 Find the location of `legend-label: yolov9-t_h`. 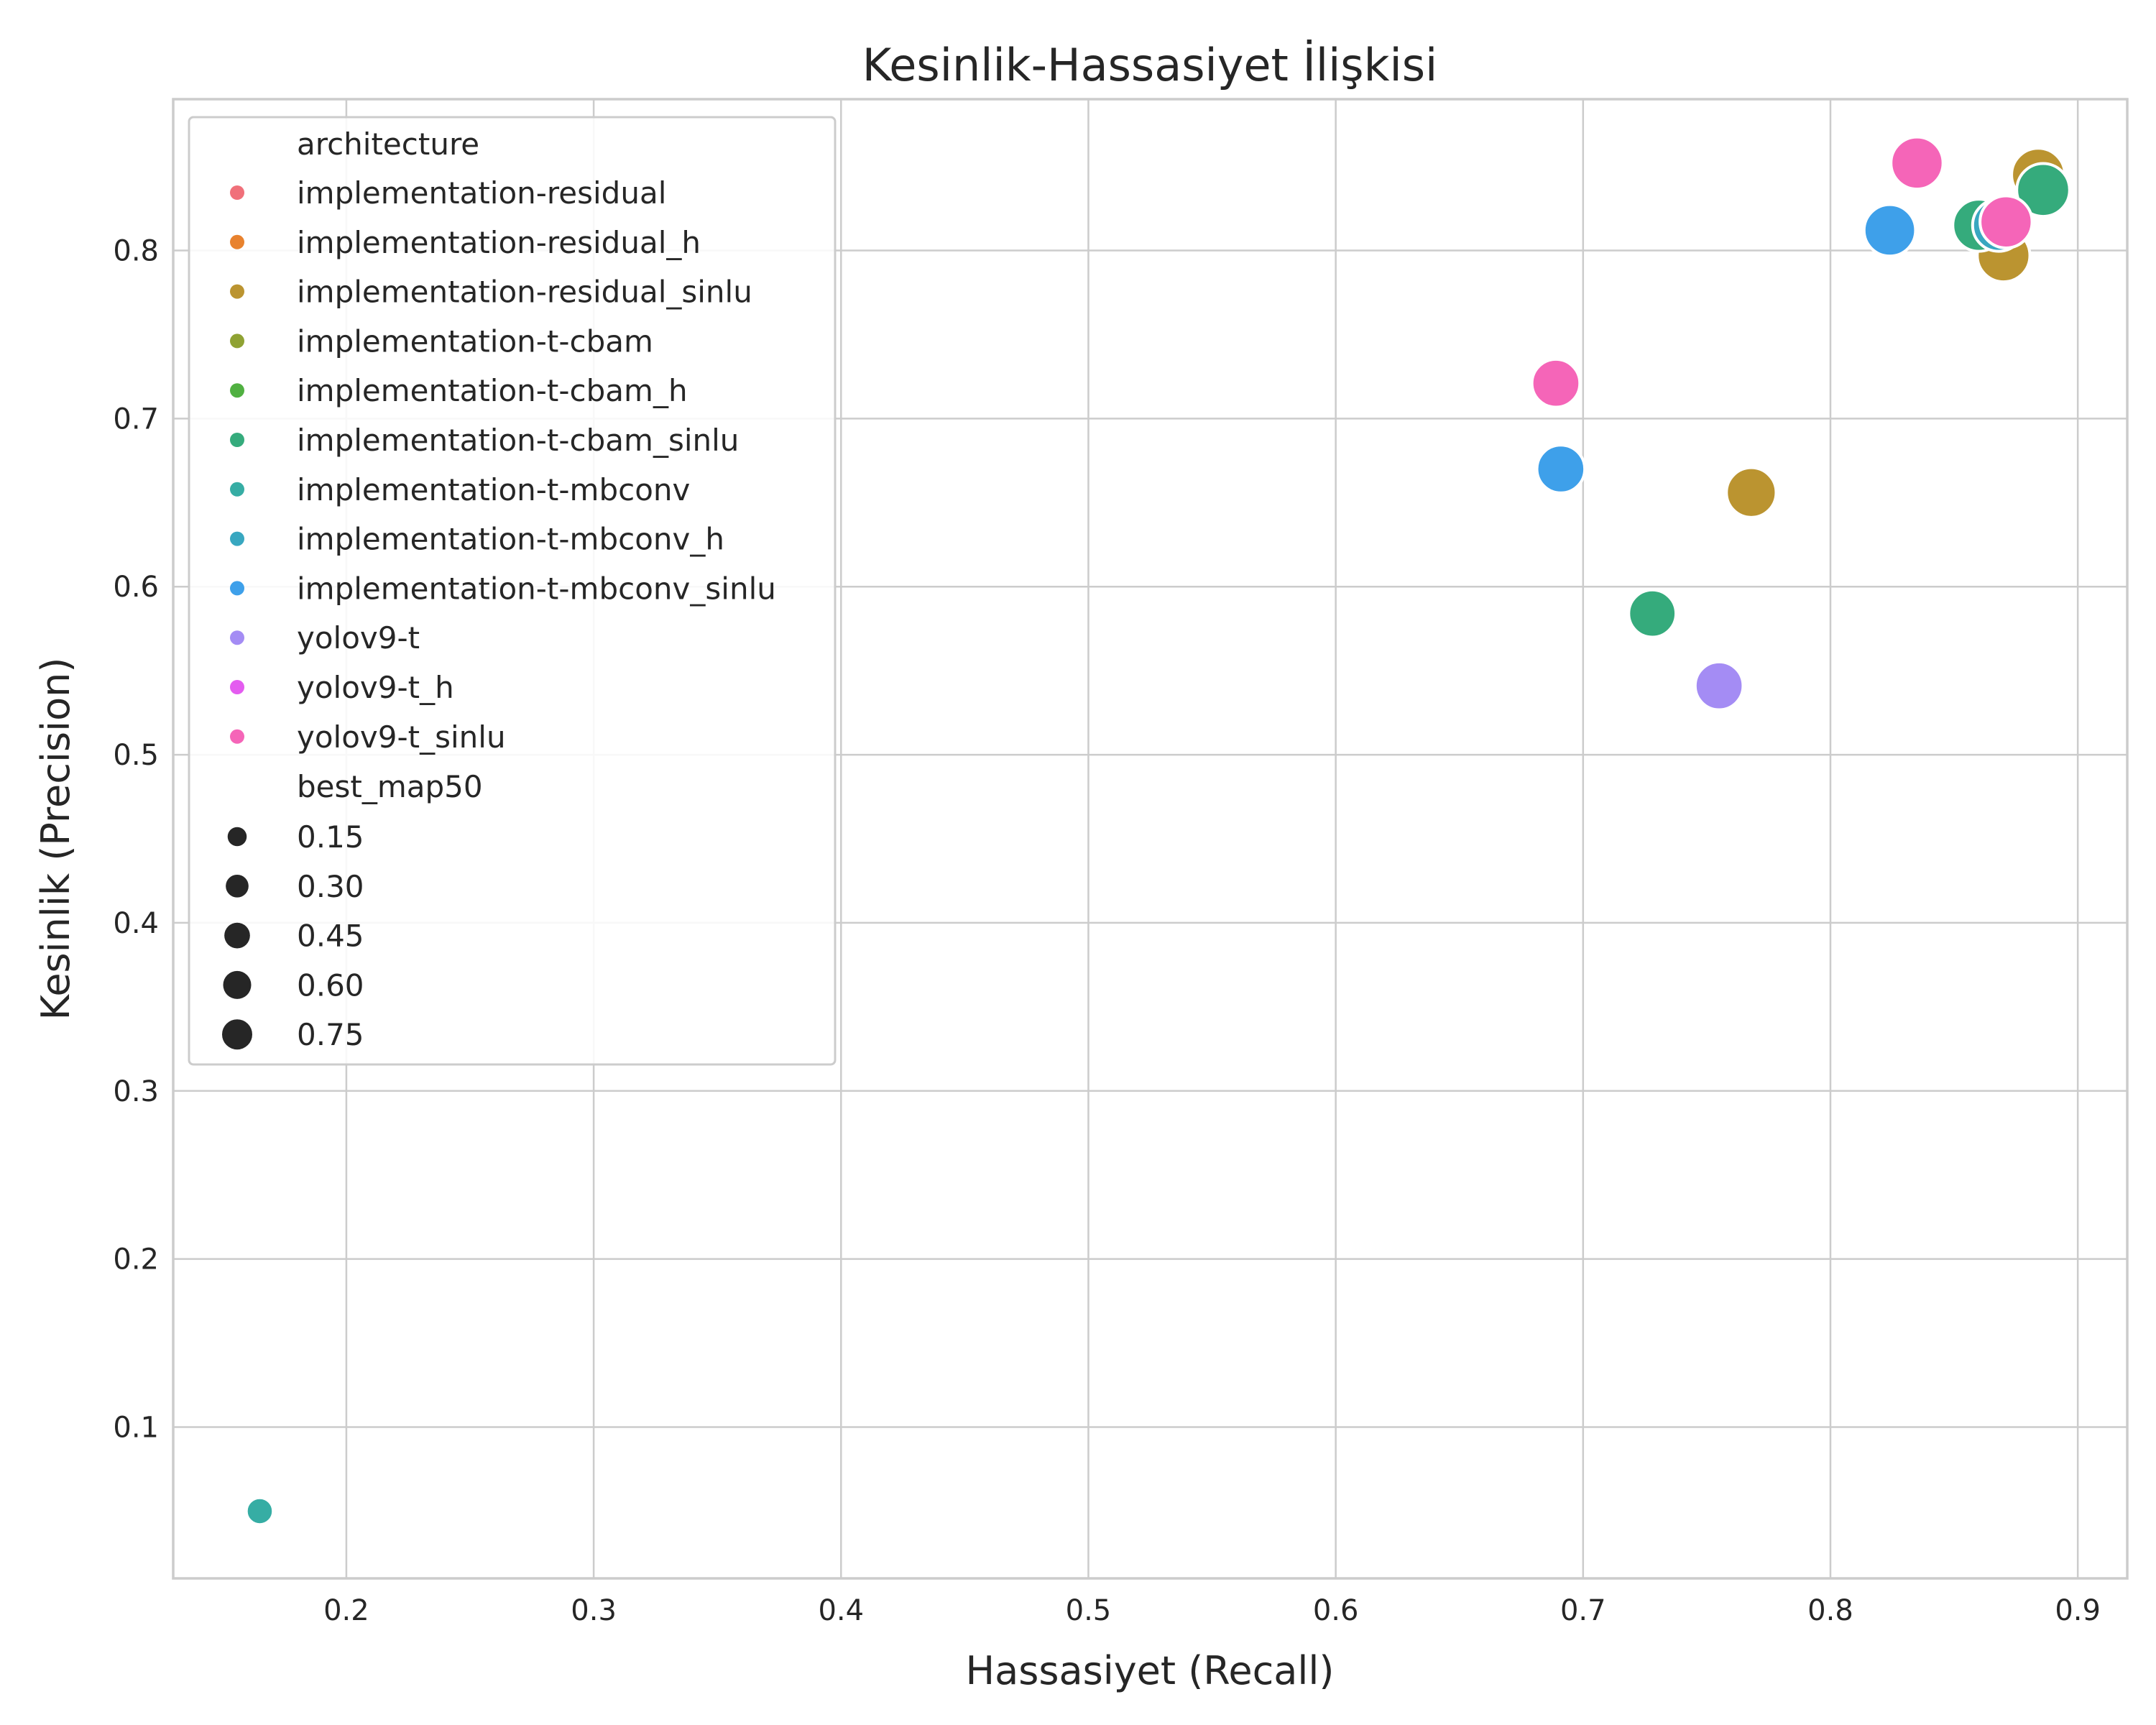

legend-label: yolov9-t_h is located at coordinates (375, 687).